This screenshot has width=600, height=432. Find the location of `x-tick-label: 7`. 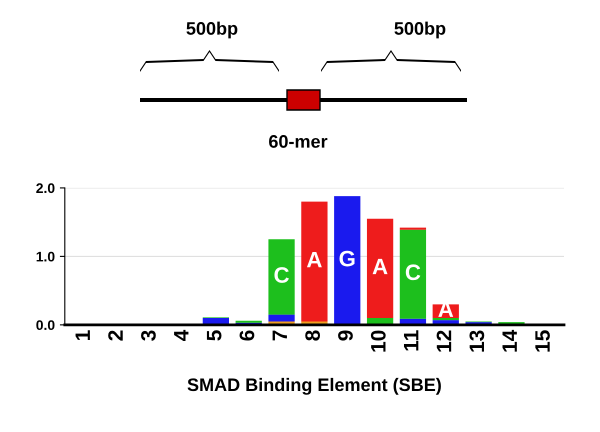

x-tick-label: 7 is located at coordinates (279, 335).